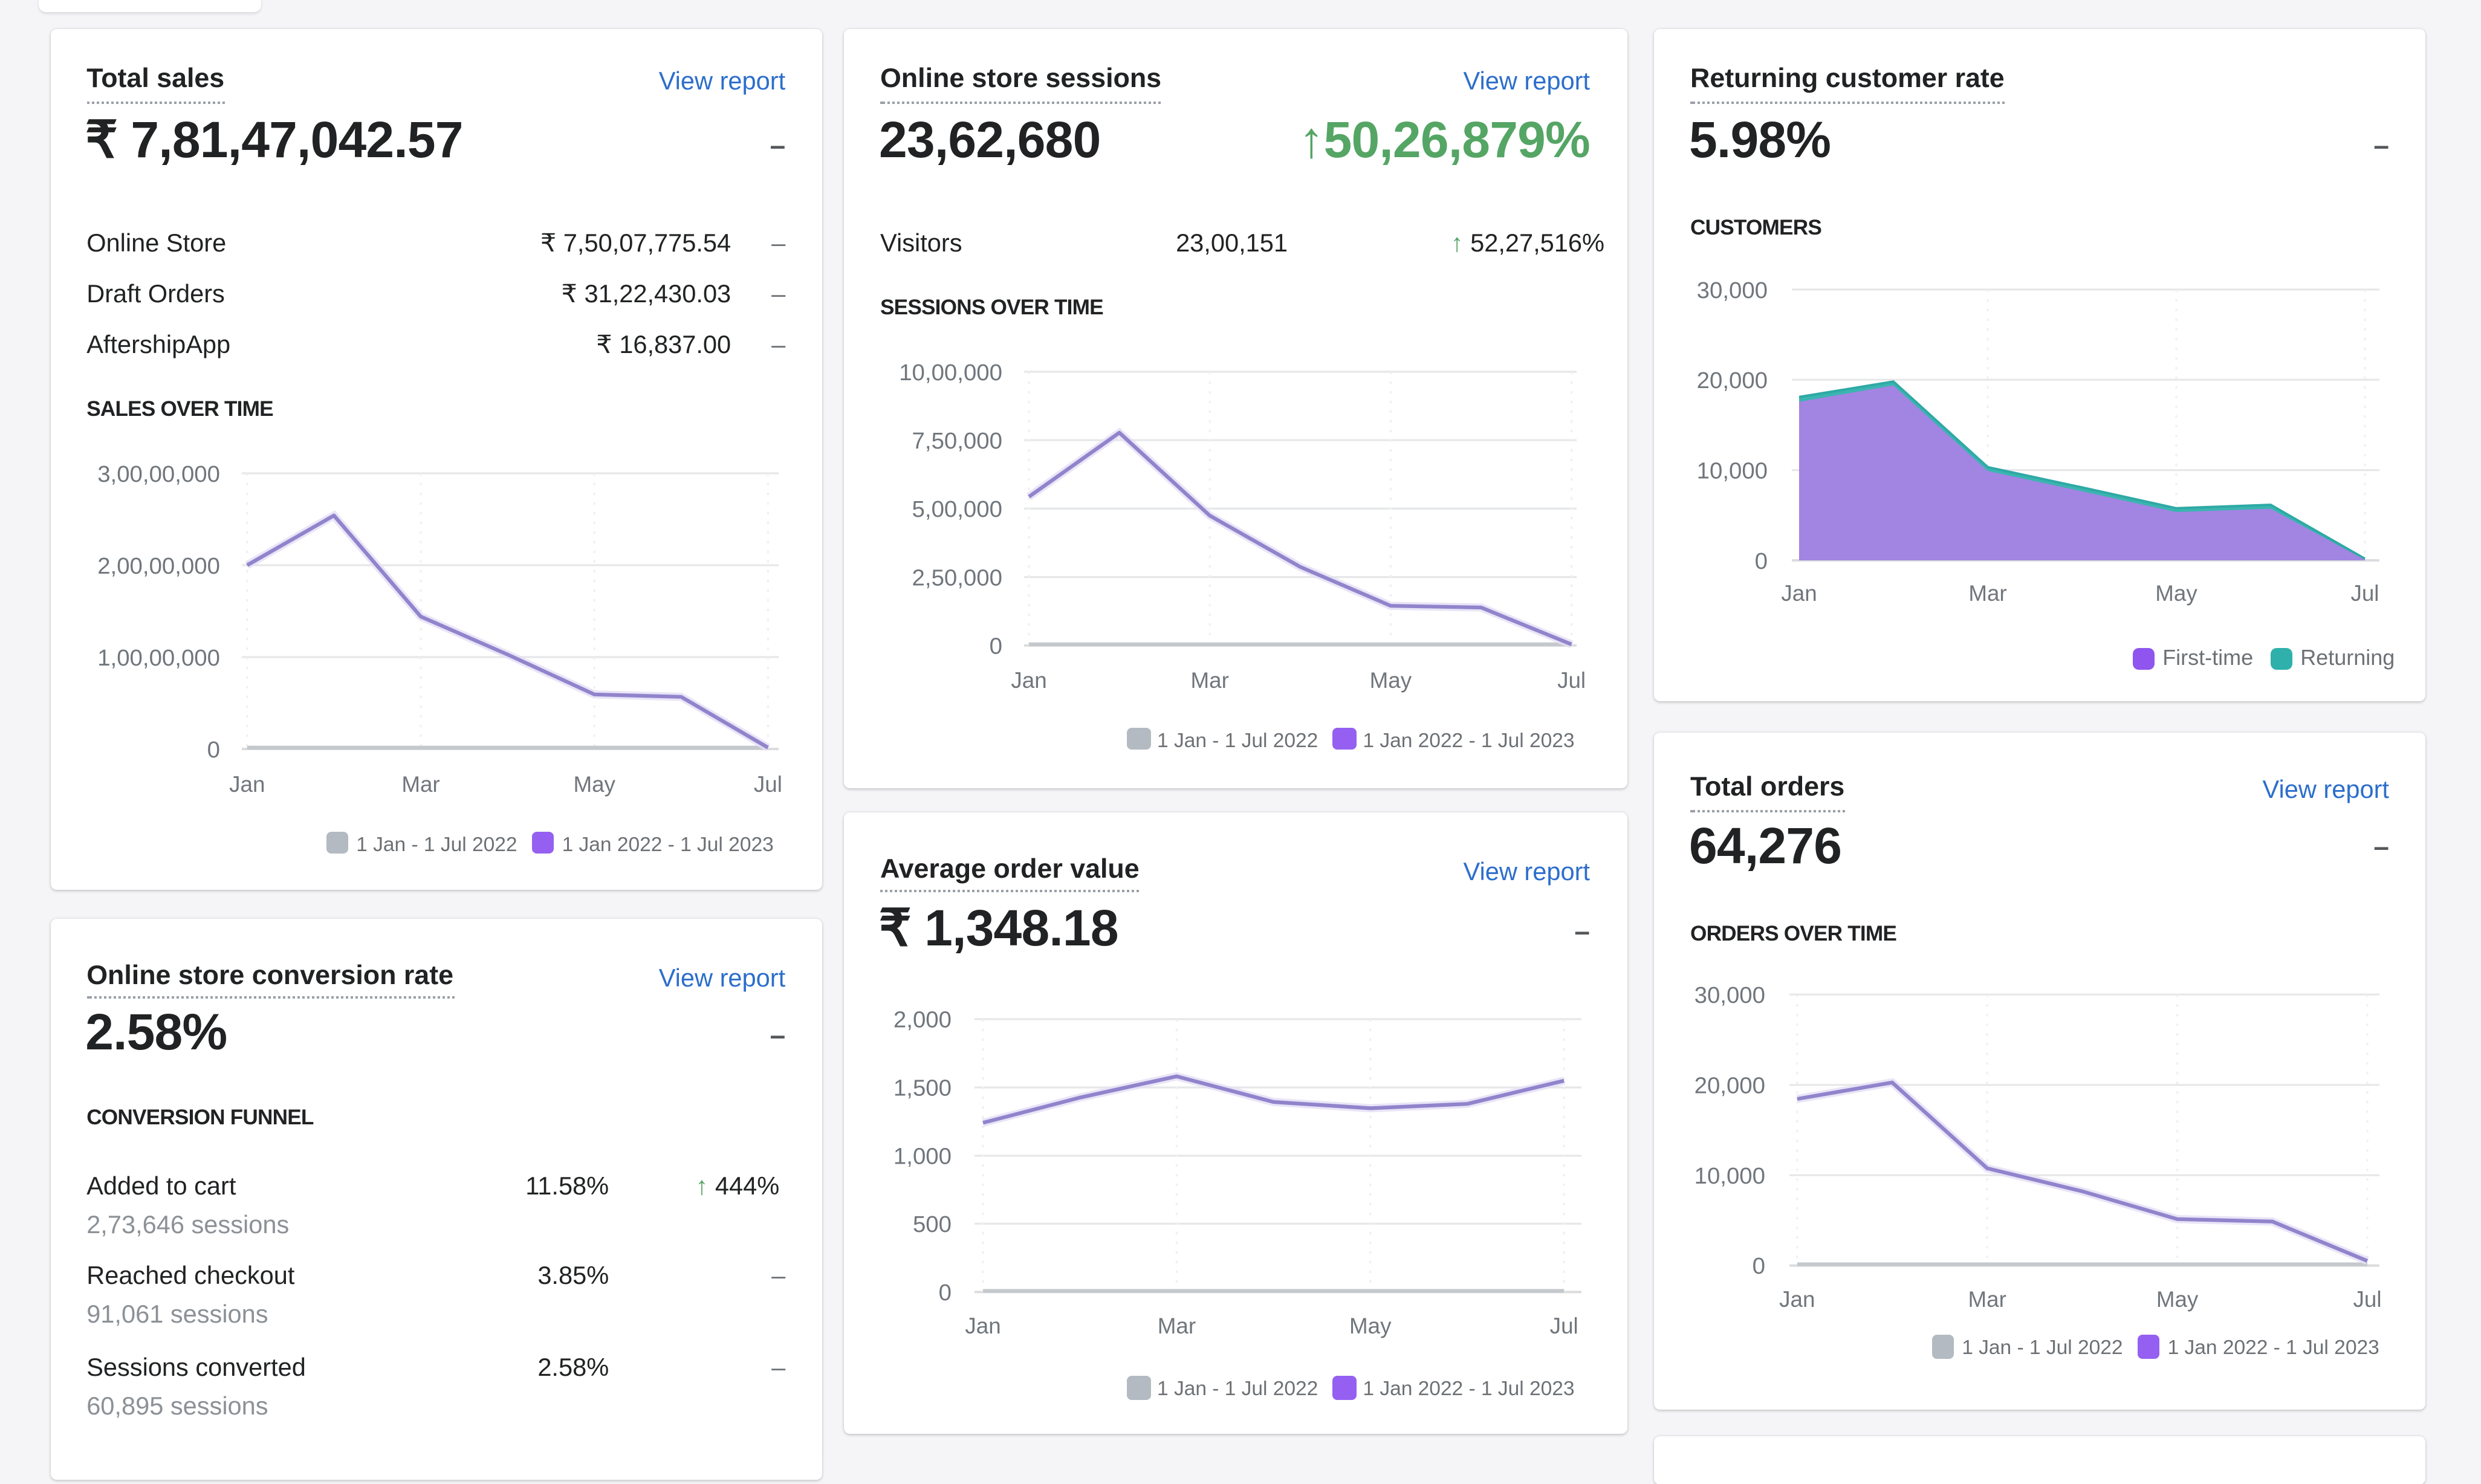 The height and width of the screenshot is (1484, 2481). I want to click on svg-text: 2,00,00,000, so click(158, 565).